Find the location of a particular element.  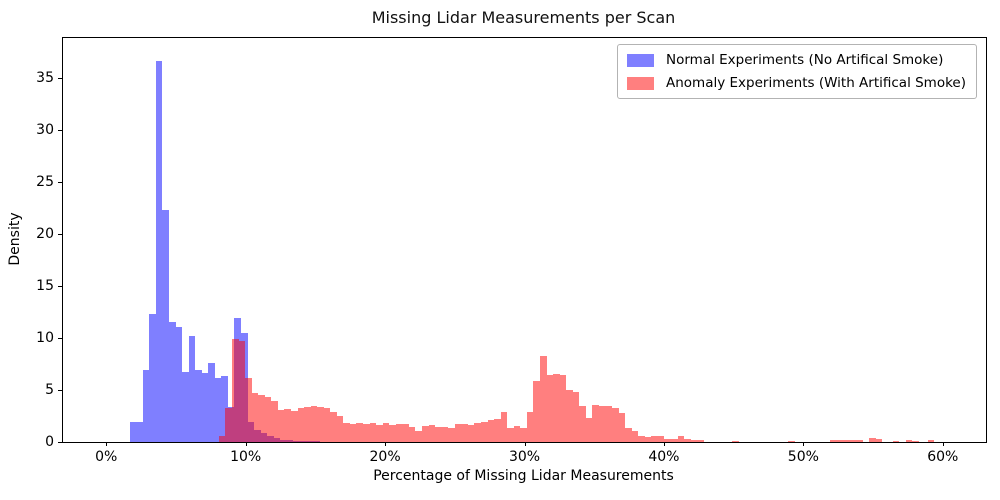

x-tick-label: 40% is located at coordinates (664, 457).